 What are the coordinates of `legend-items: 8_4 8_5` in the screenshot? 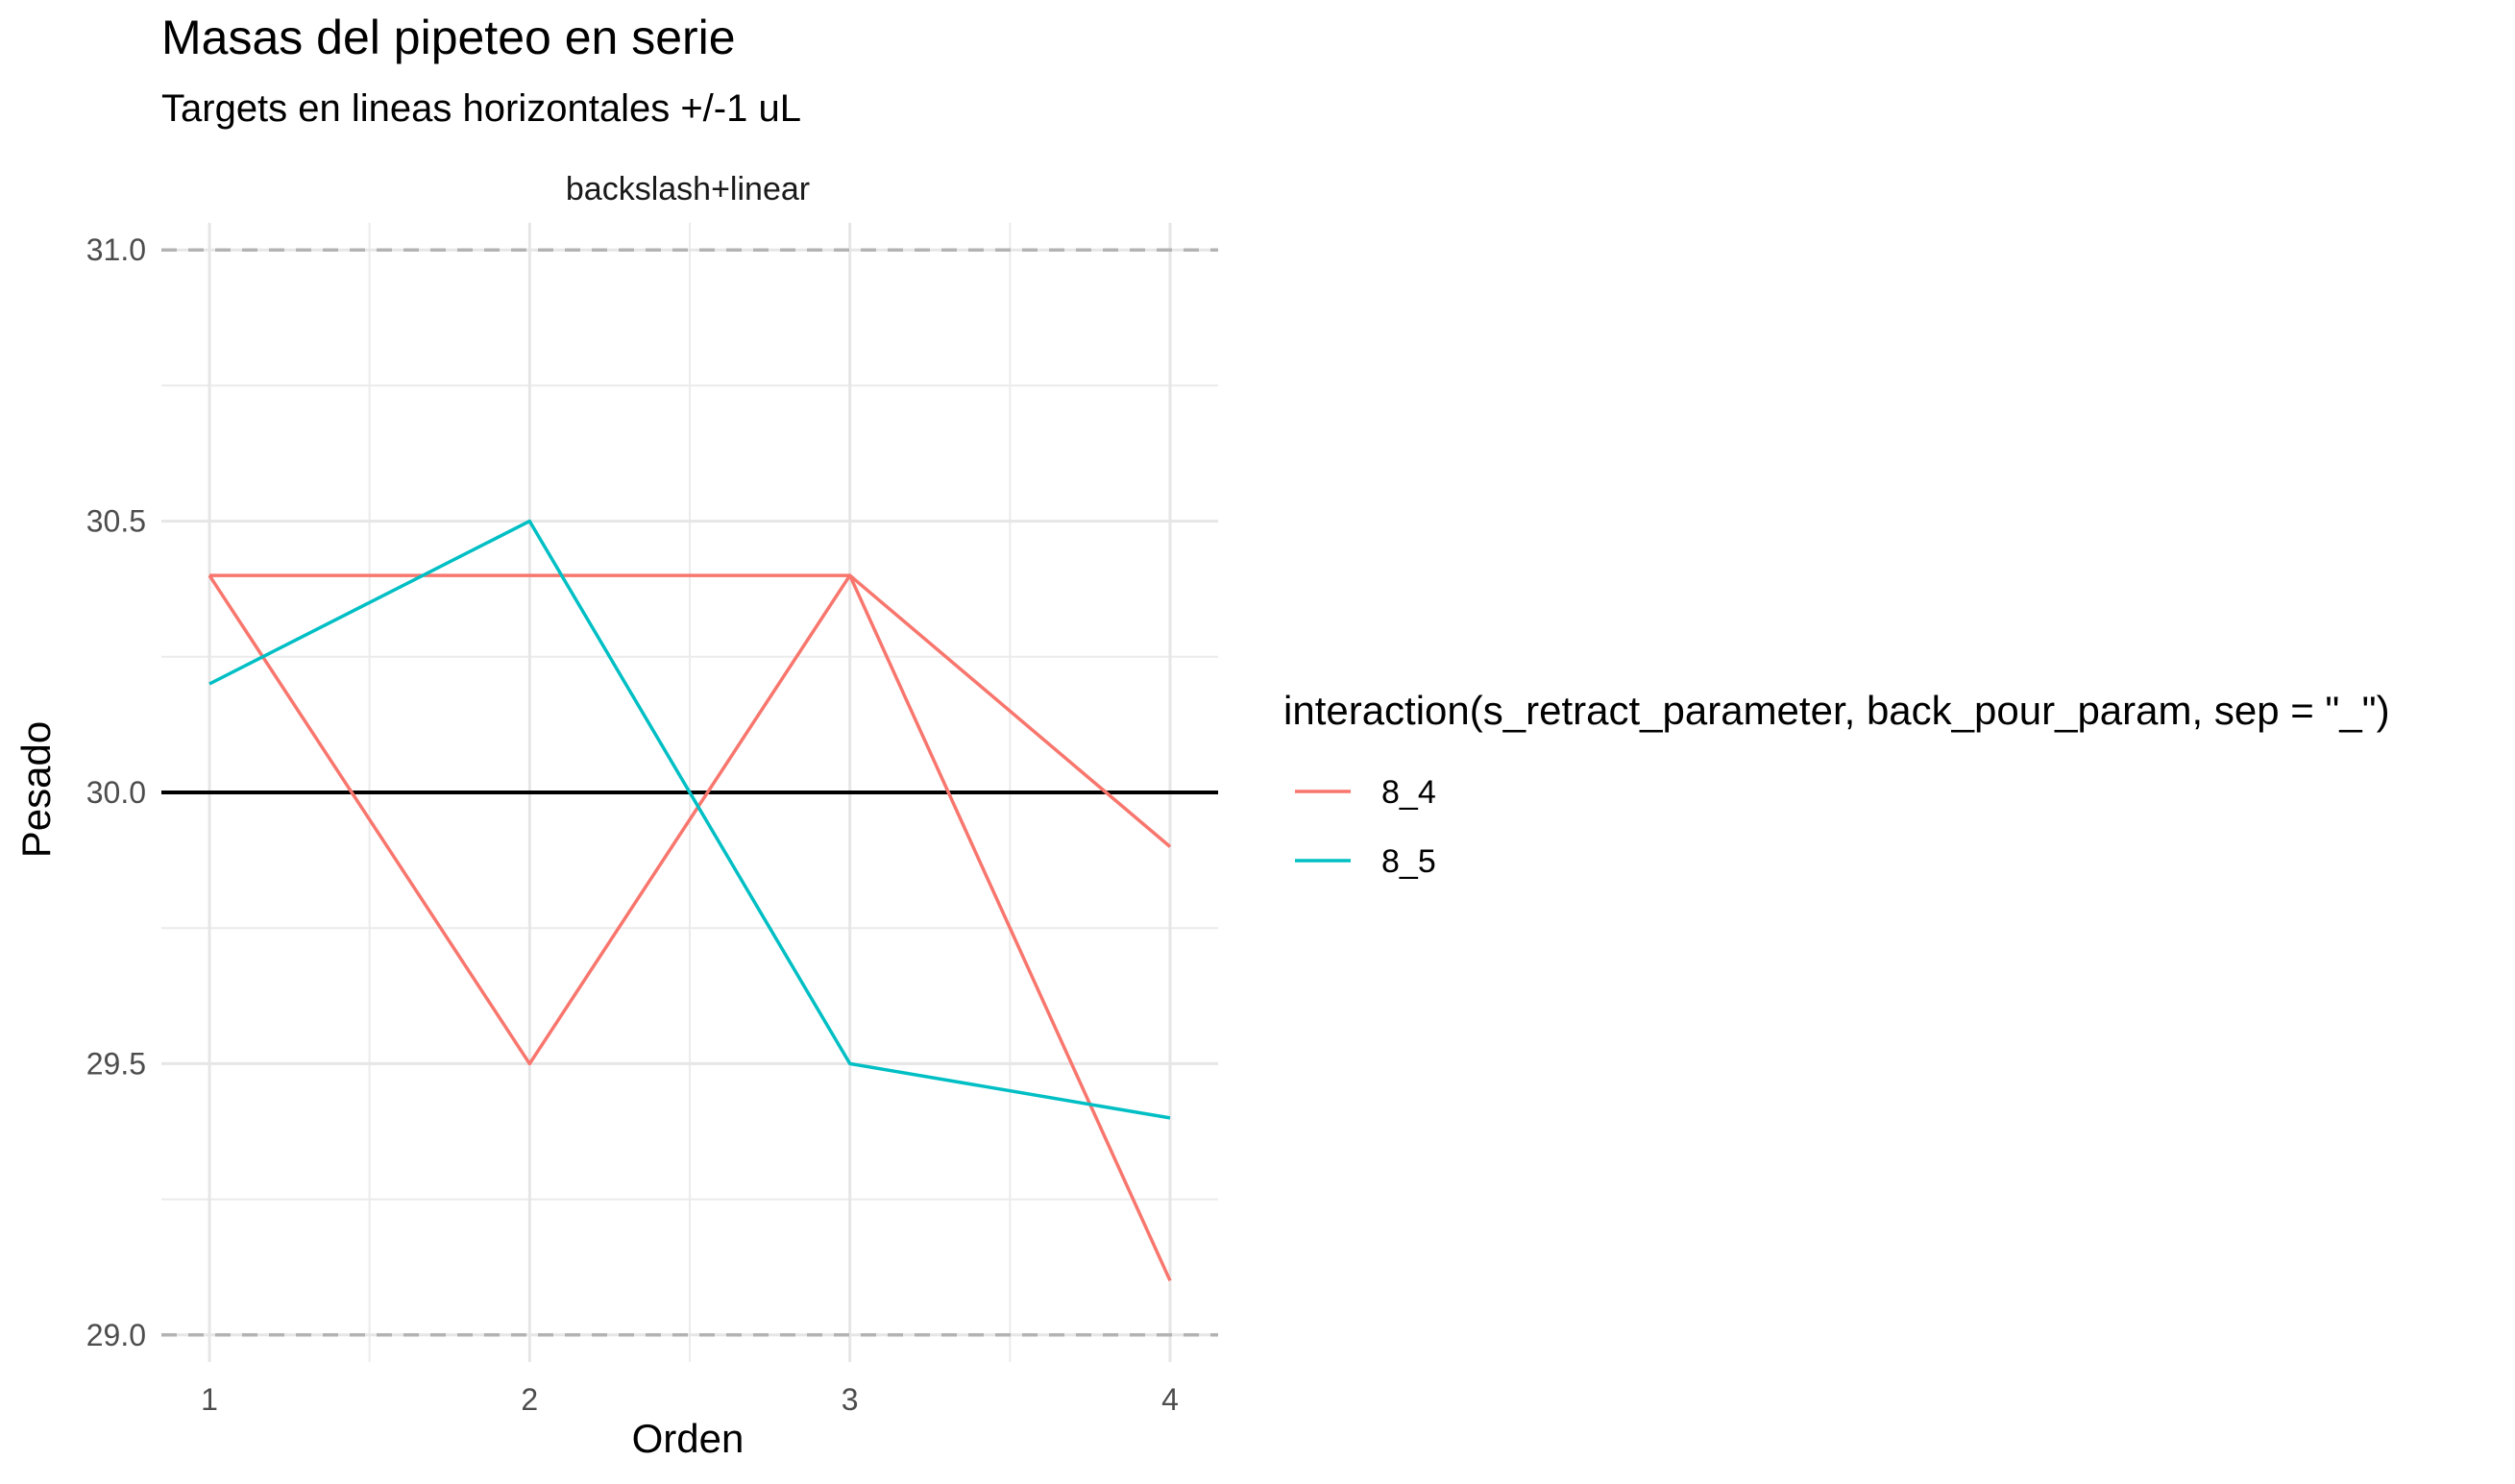 It's located at (1365, 827).